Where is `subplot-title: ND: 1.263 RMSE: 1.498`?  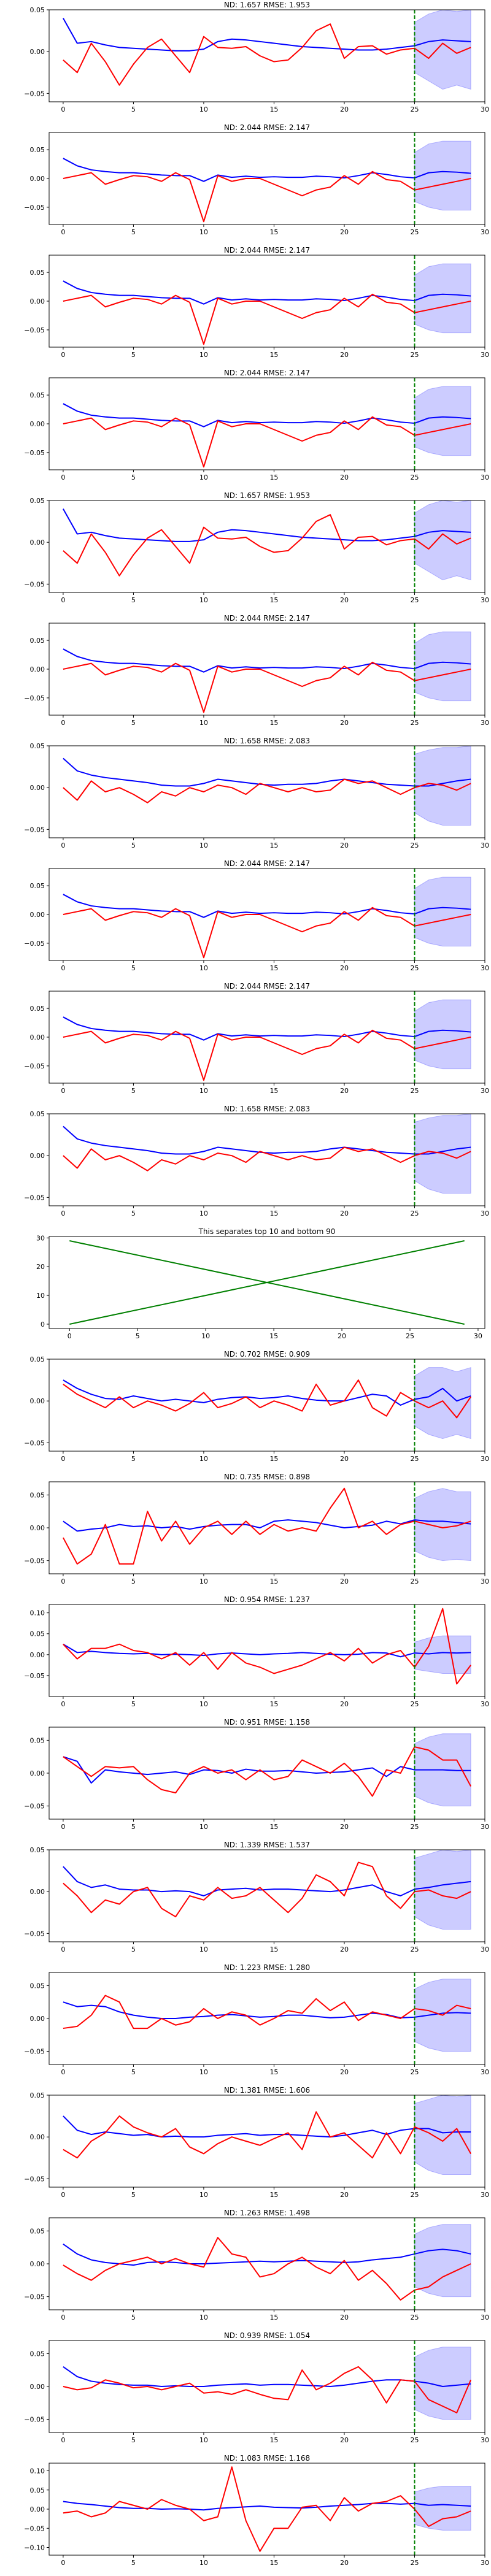 subplot-title: ND: 1.263 RMSE: 1.498 is located at coordinates (267, 2213).